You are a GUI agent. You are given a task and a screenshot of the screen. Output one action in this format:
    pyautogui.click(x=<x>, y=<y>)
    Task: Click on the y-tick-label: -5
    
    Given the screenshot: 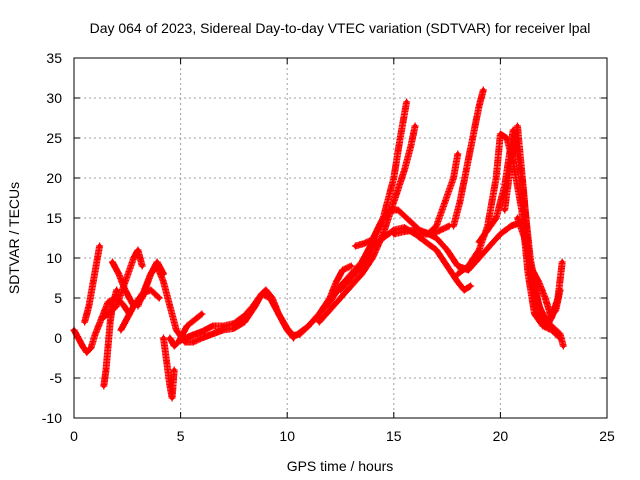 What is the action you would take?
    pyautogui.click(x=56, y=378)
    